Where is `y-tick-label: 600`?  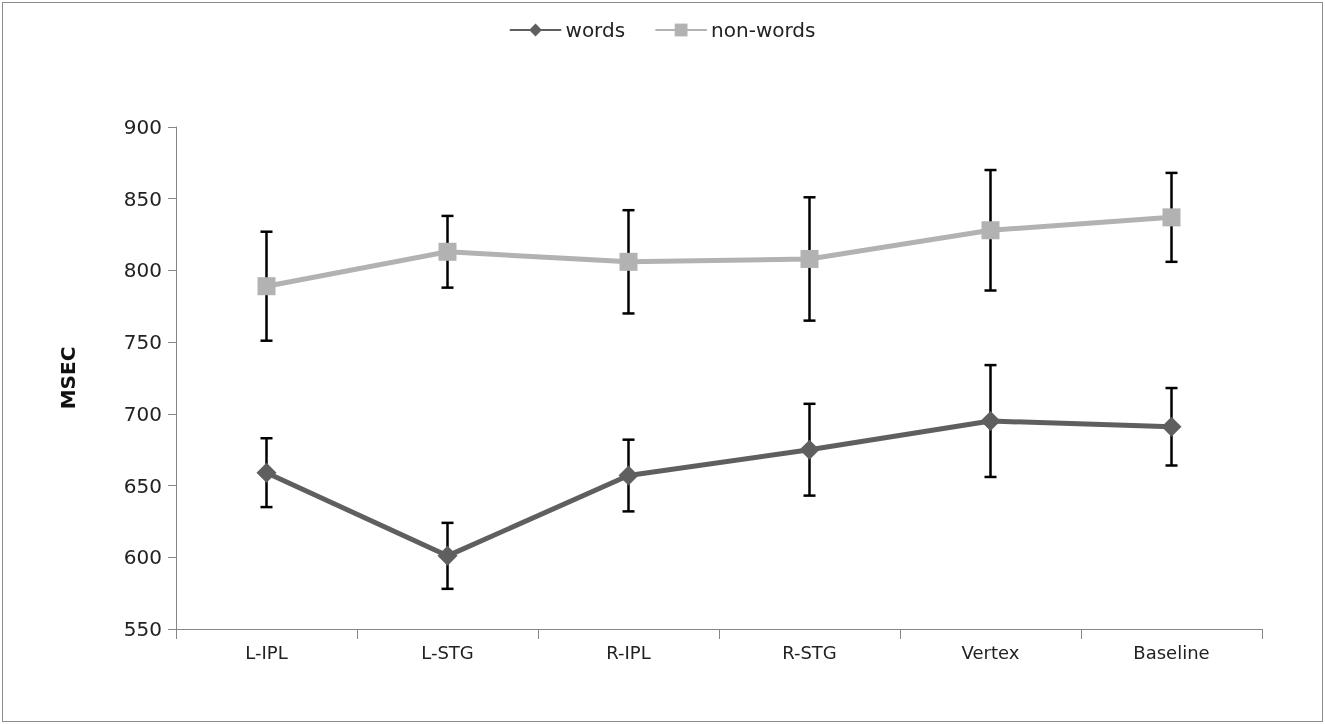
y-tick-label: 600 is located at coordinates (142, 557).